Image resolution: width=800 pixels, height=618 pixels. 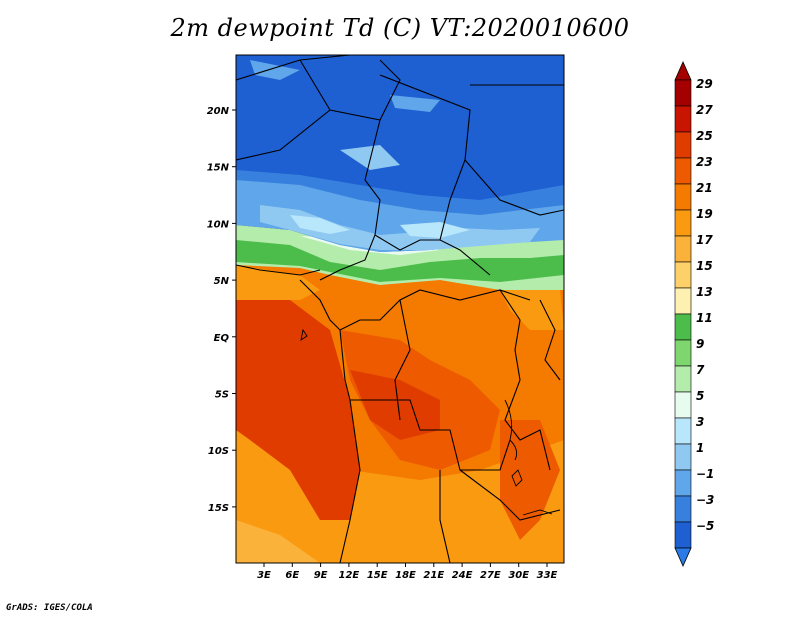 What do you see at coordinates (705, 500) in the screenshot?
I see `colorbar-label: −3` at bounding box center [705, 500].